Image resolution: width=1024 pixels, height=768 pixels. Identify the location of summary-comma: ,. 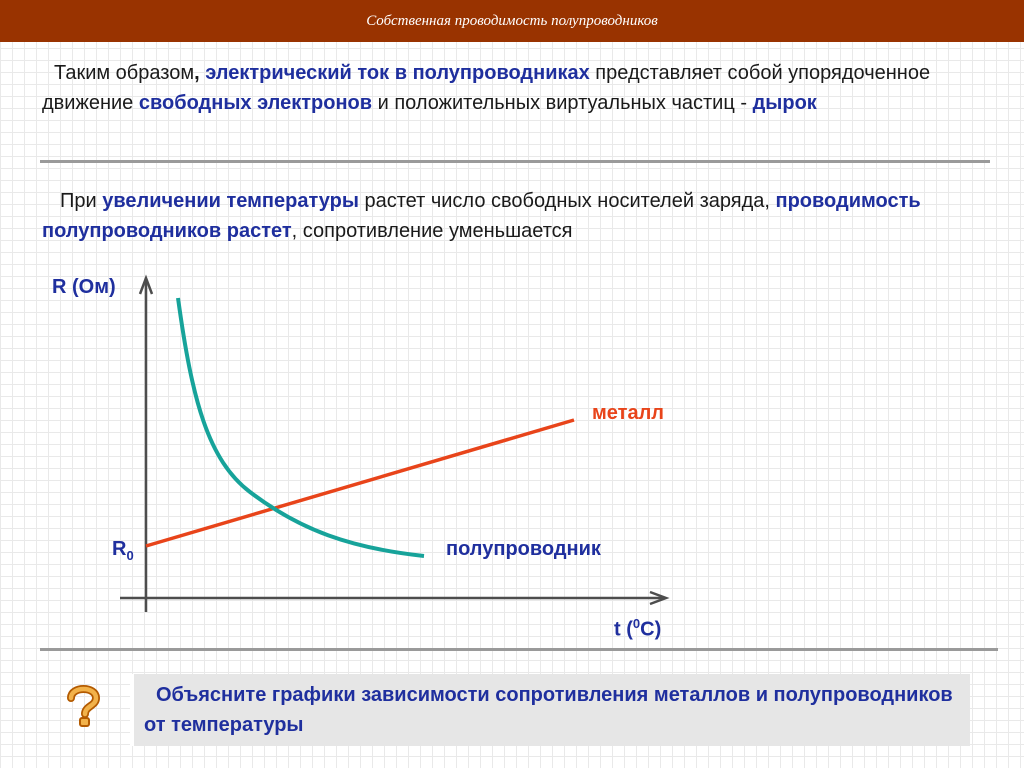
(200, 73).